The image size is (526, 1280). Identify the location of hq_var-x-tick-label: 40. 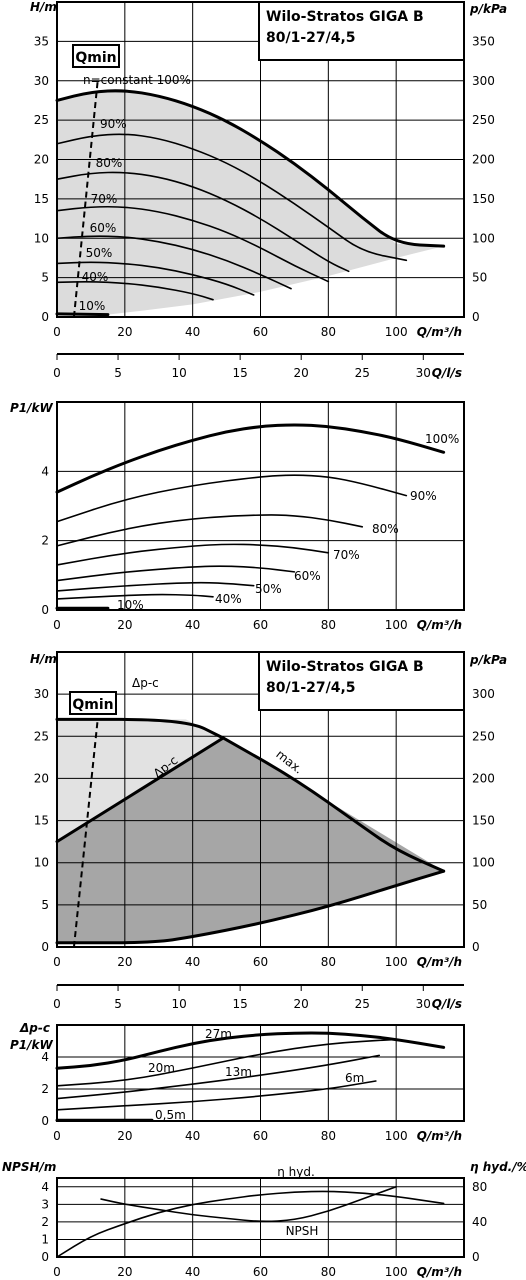
(192, 332).